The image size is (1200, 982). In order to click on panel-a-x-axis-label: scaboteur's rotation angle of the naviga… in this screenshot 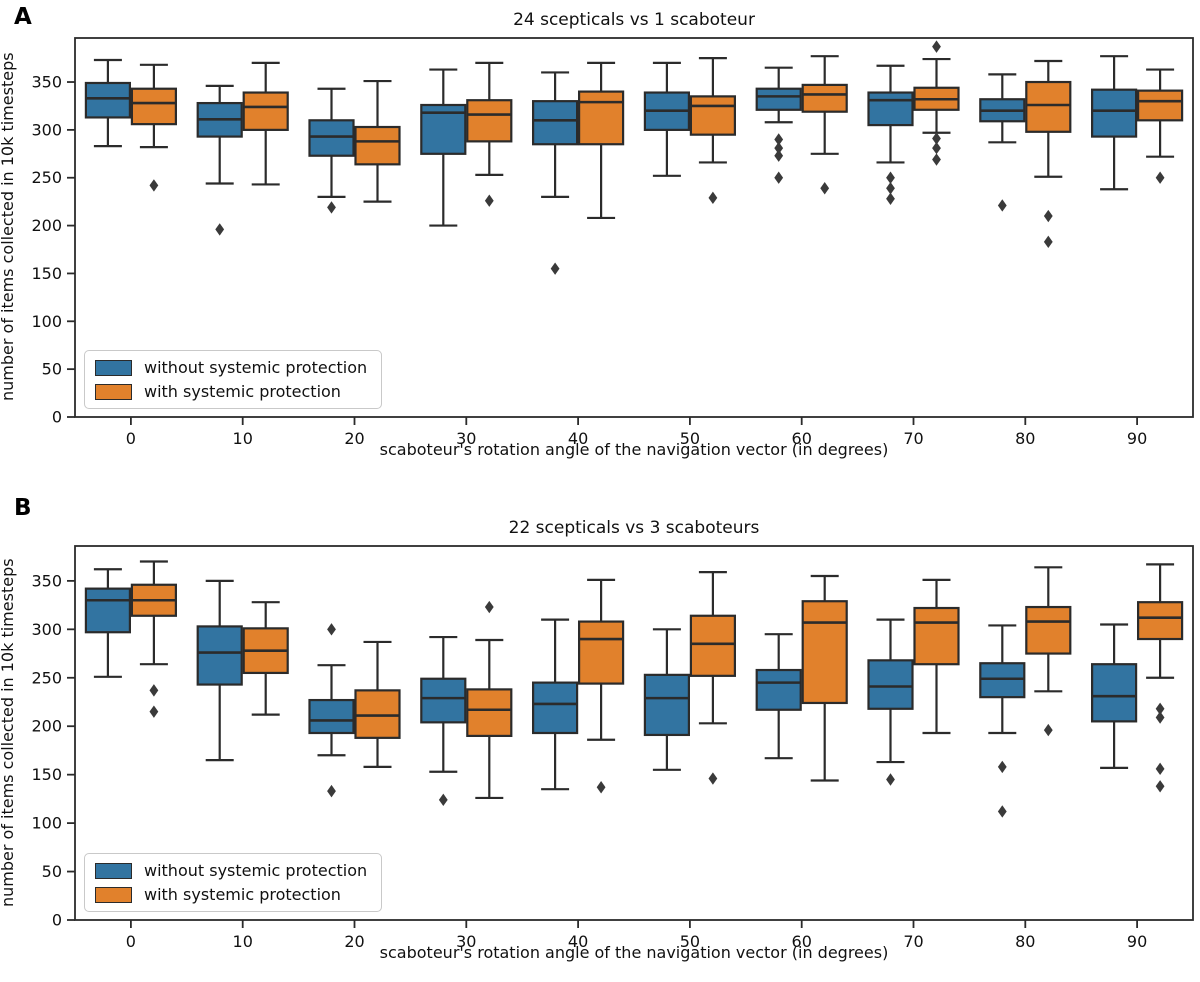, I will do `click(634, 449)`.